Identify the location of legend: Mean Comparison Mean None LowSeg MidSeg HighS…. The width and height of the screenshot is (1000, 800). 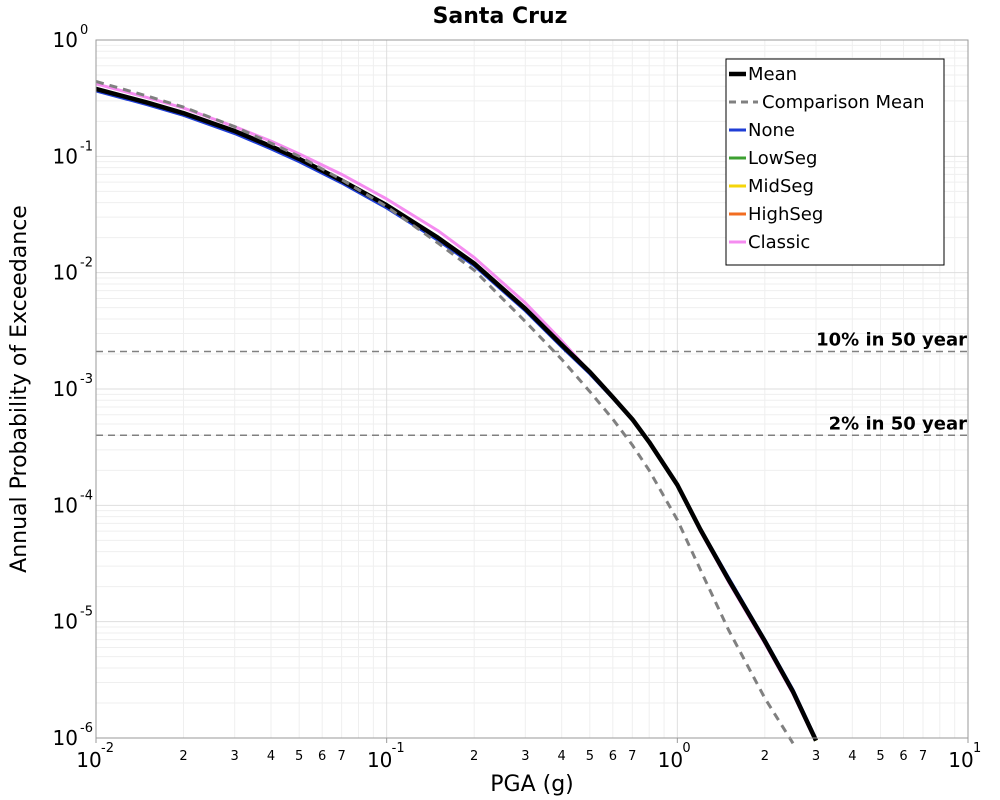
(835, 162).